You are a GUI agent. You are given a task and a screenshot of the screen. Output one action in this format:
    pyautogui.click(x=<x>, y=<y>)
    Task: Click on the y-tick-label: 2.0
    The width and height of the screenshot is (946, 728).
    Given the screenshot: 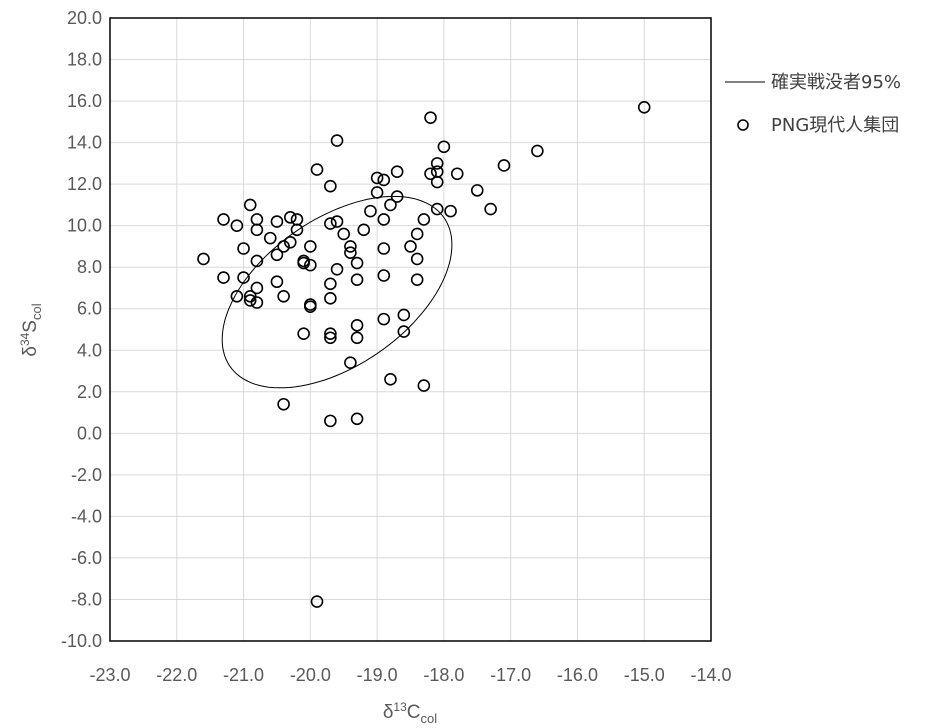 What is the action you would take?
    pyautogui.click(x=89, y=392)
    